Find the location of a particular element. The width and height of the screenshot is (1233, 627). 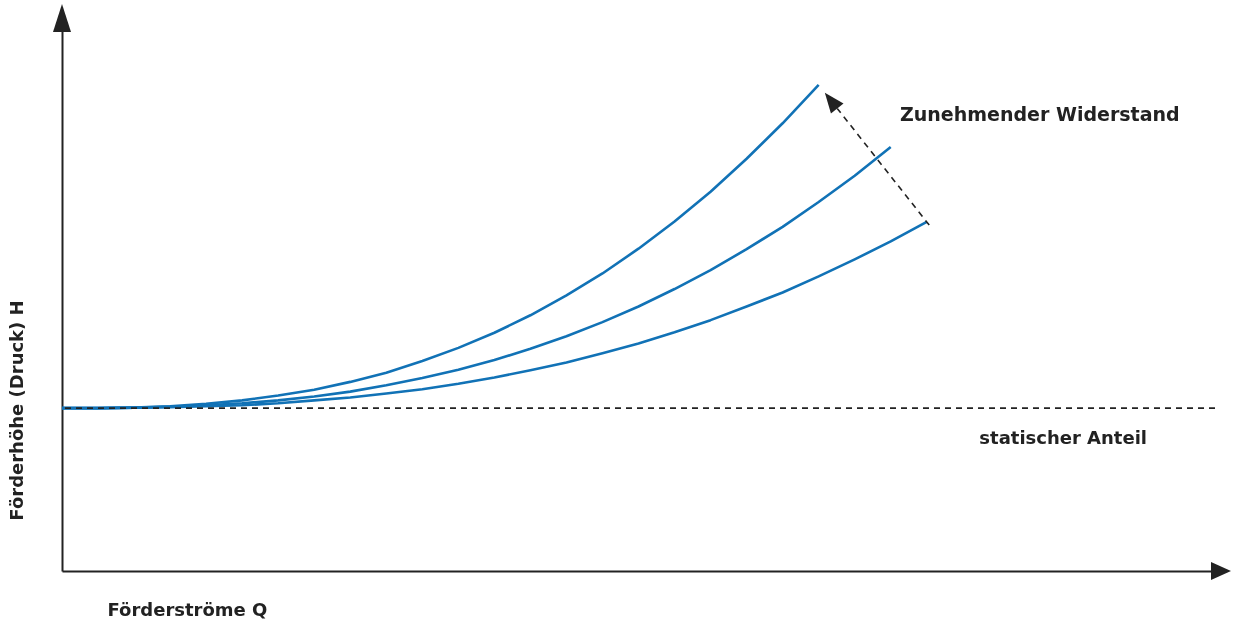

ref-line-label: statischer Anteil is located at coordinates (1063, 438).